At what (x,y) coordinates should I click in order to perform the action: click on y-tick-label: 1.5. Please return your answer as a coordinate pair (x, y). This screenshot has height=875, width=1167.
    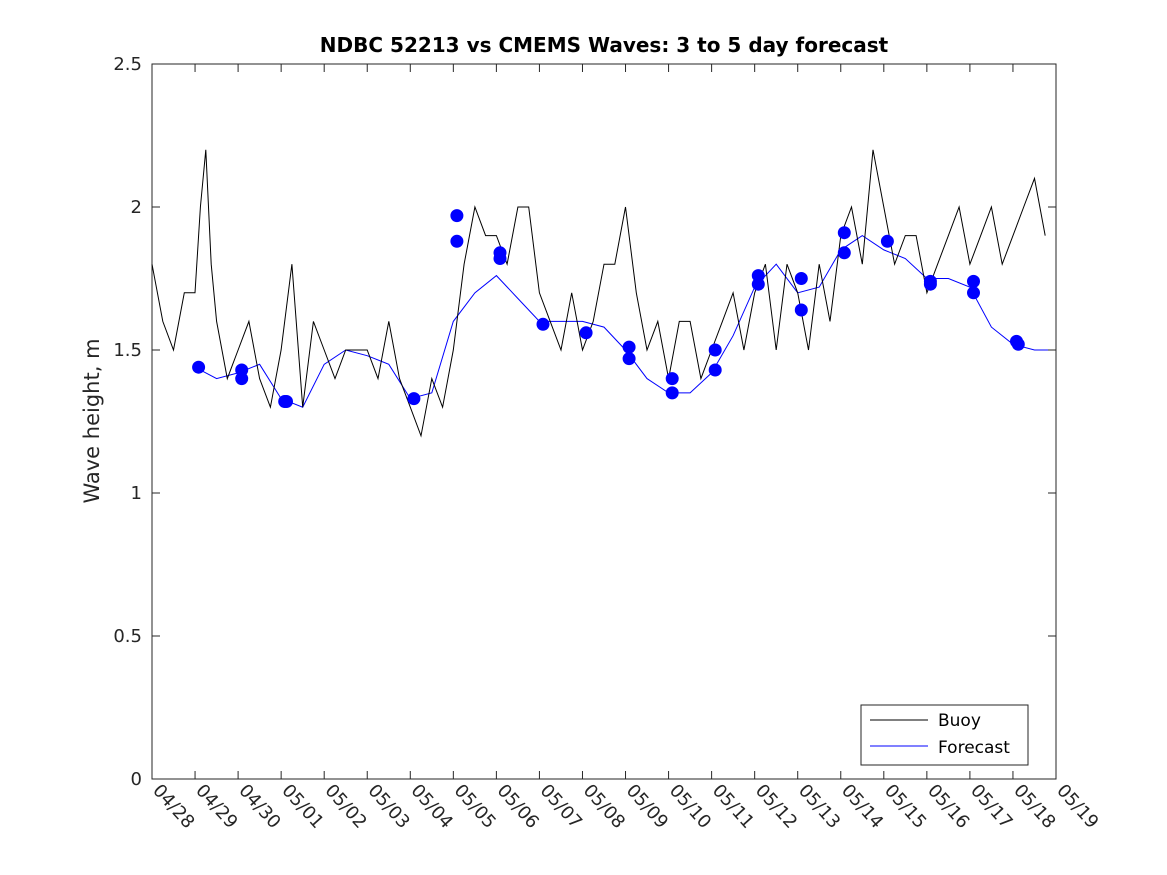
    Looking at the image, I should click on (127, 350).